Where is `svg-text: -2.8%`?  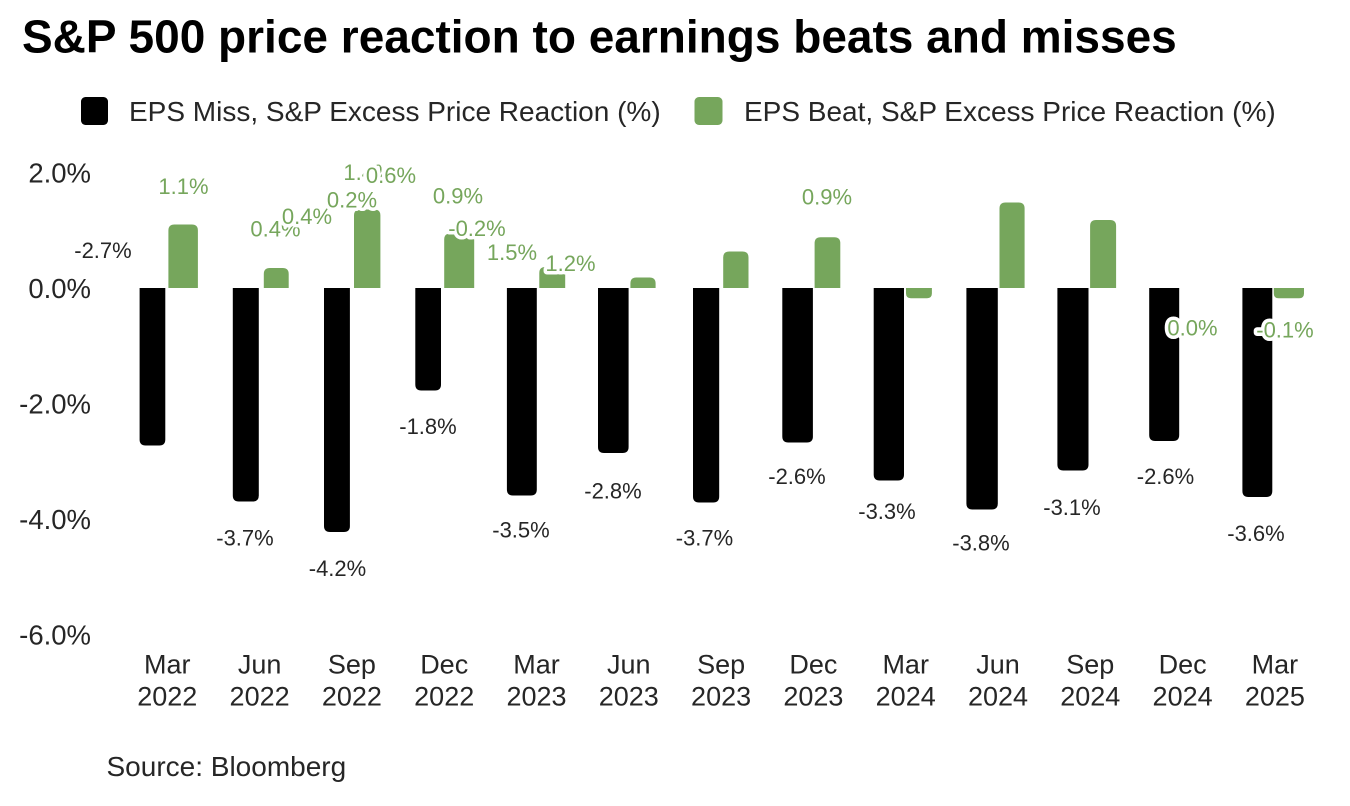
svg-text: -2.8% is located at coordinates (612, 490).